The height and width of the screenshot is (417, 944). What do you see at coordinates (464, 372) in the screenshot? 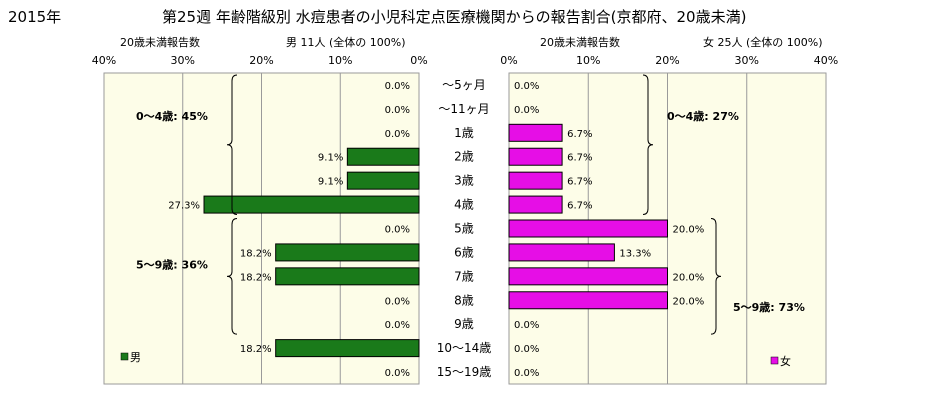
I see `category-label: 15〜19歳` at bounding box center [464, 372].